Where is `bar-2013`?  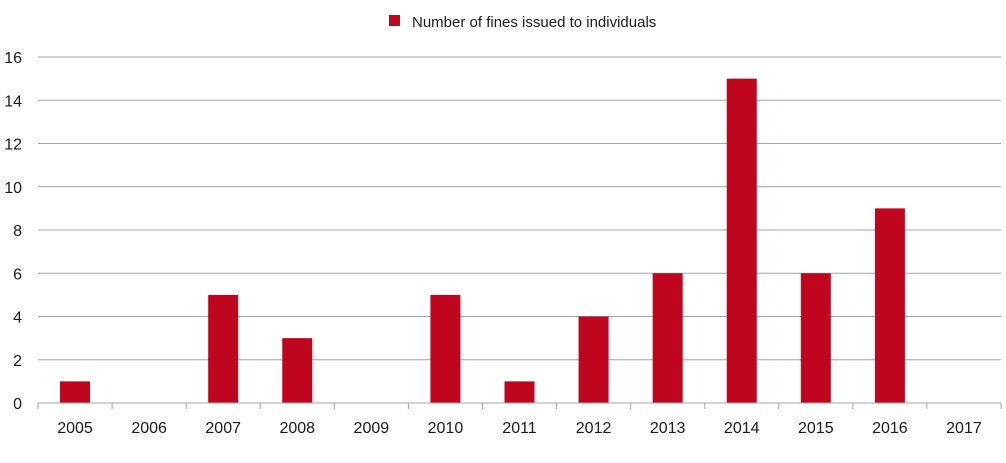
bar-2013 is located at coordinates (667, 338).